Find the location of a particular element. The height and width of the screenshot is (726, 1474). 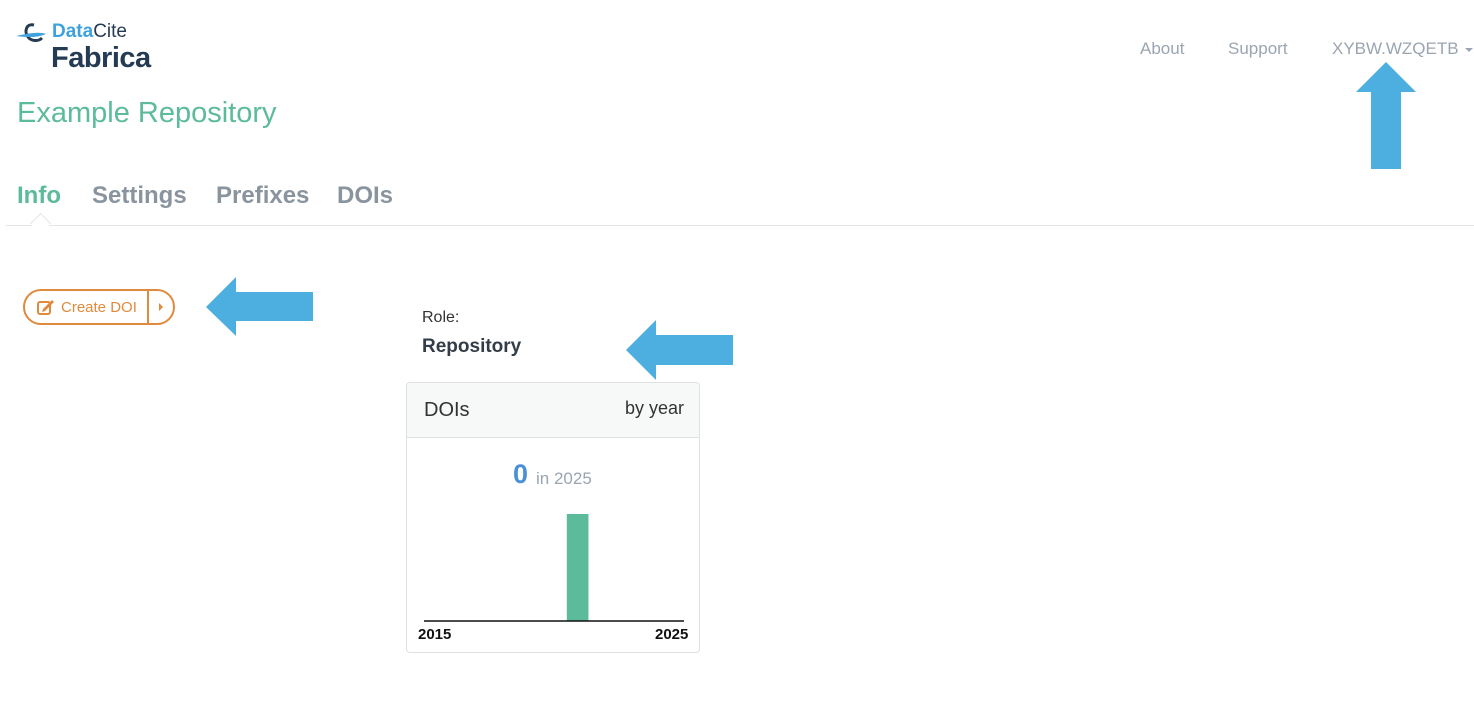

datacite-logo-icon is located at coordinates (31, 32).